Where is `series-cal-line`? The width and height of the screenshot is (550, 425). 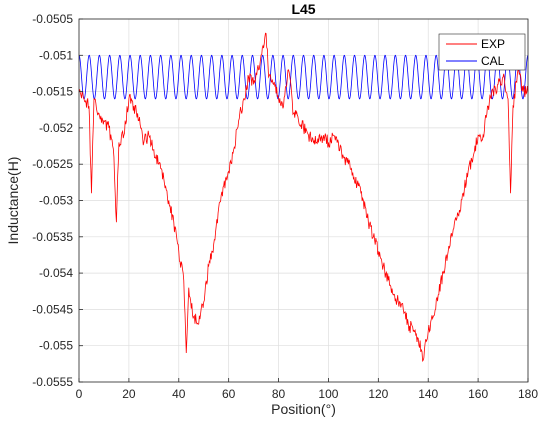
series-cal-line is located at coordinates (303, 77).